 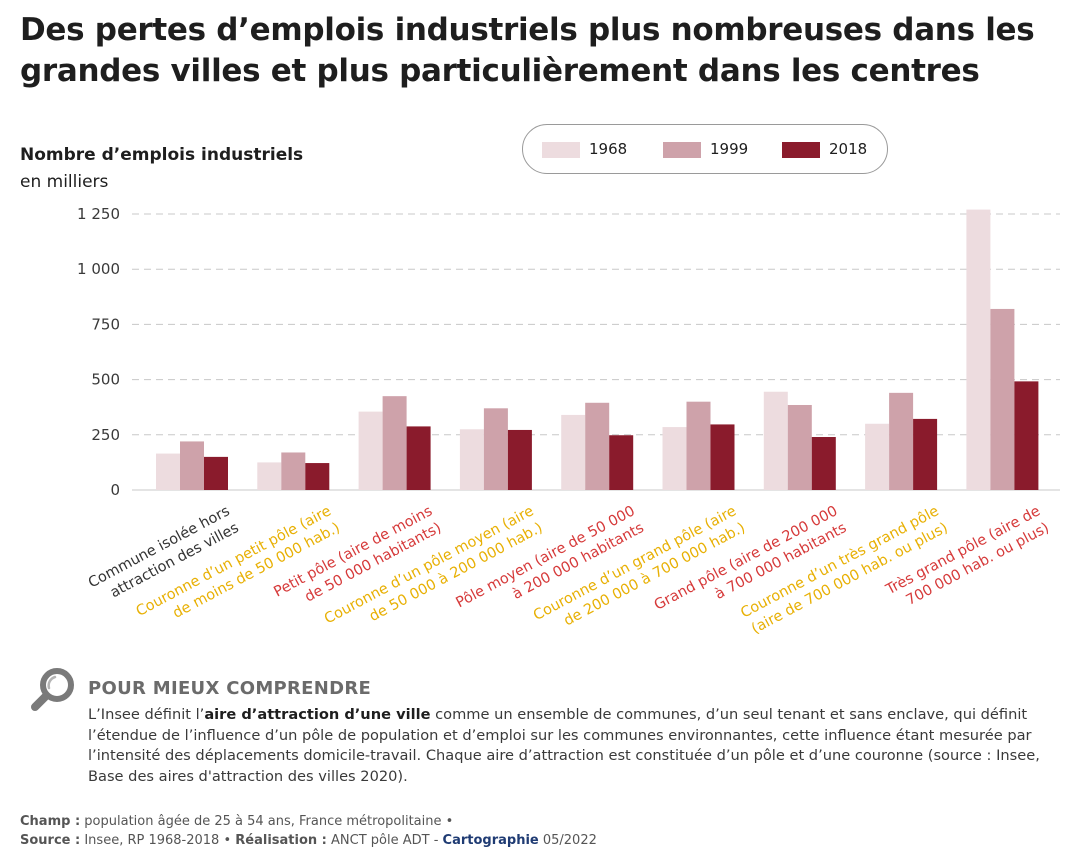 I want to click on footer-cartographie: Cartographie, so click(x=490, y=840).